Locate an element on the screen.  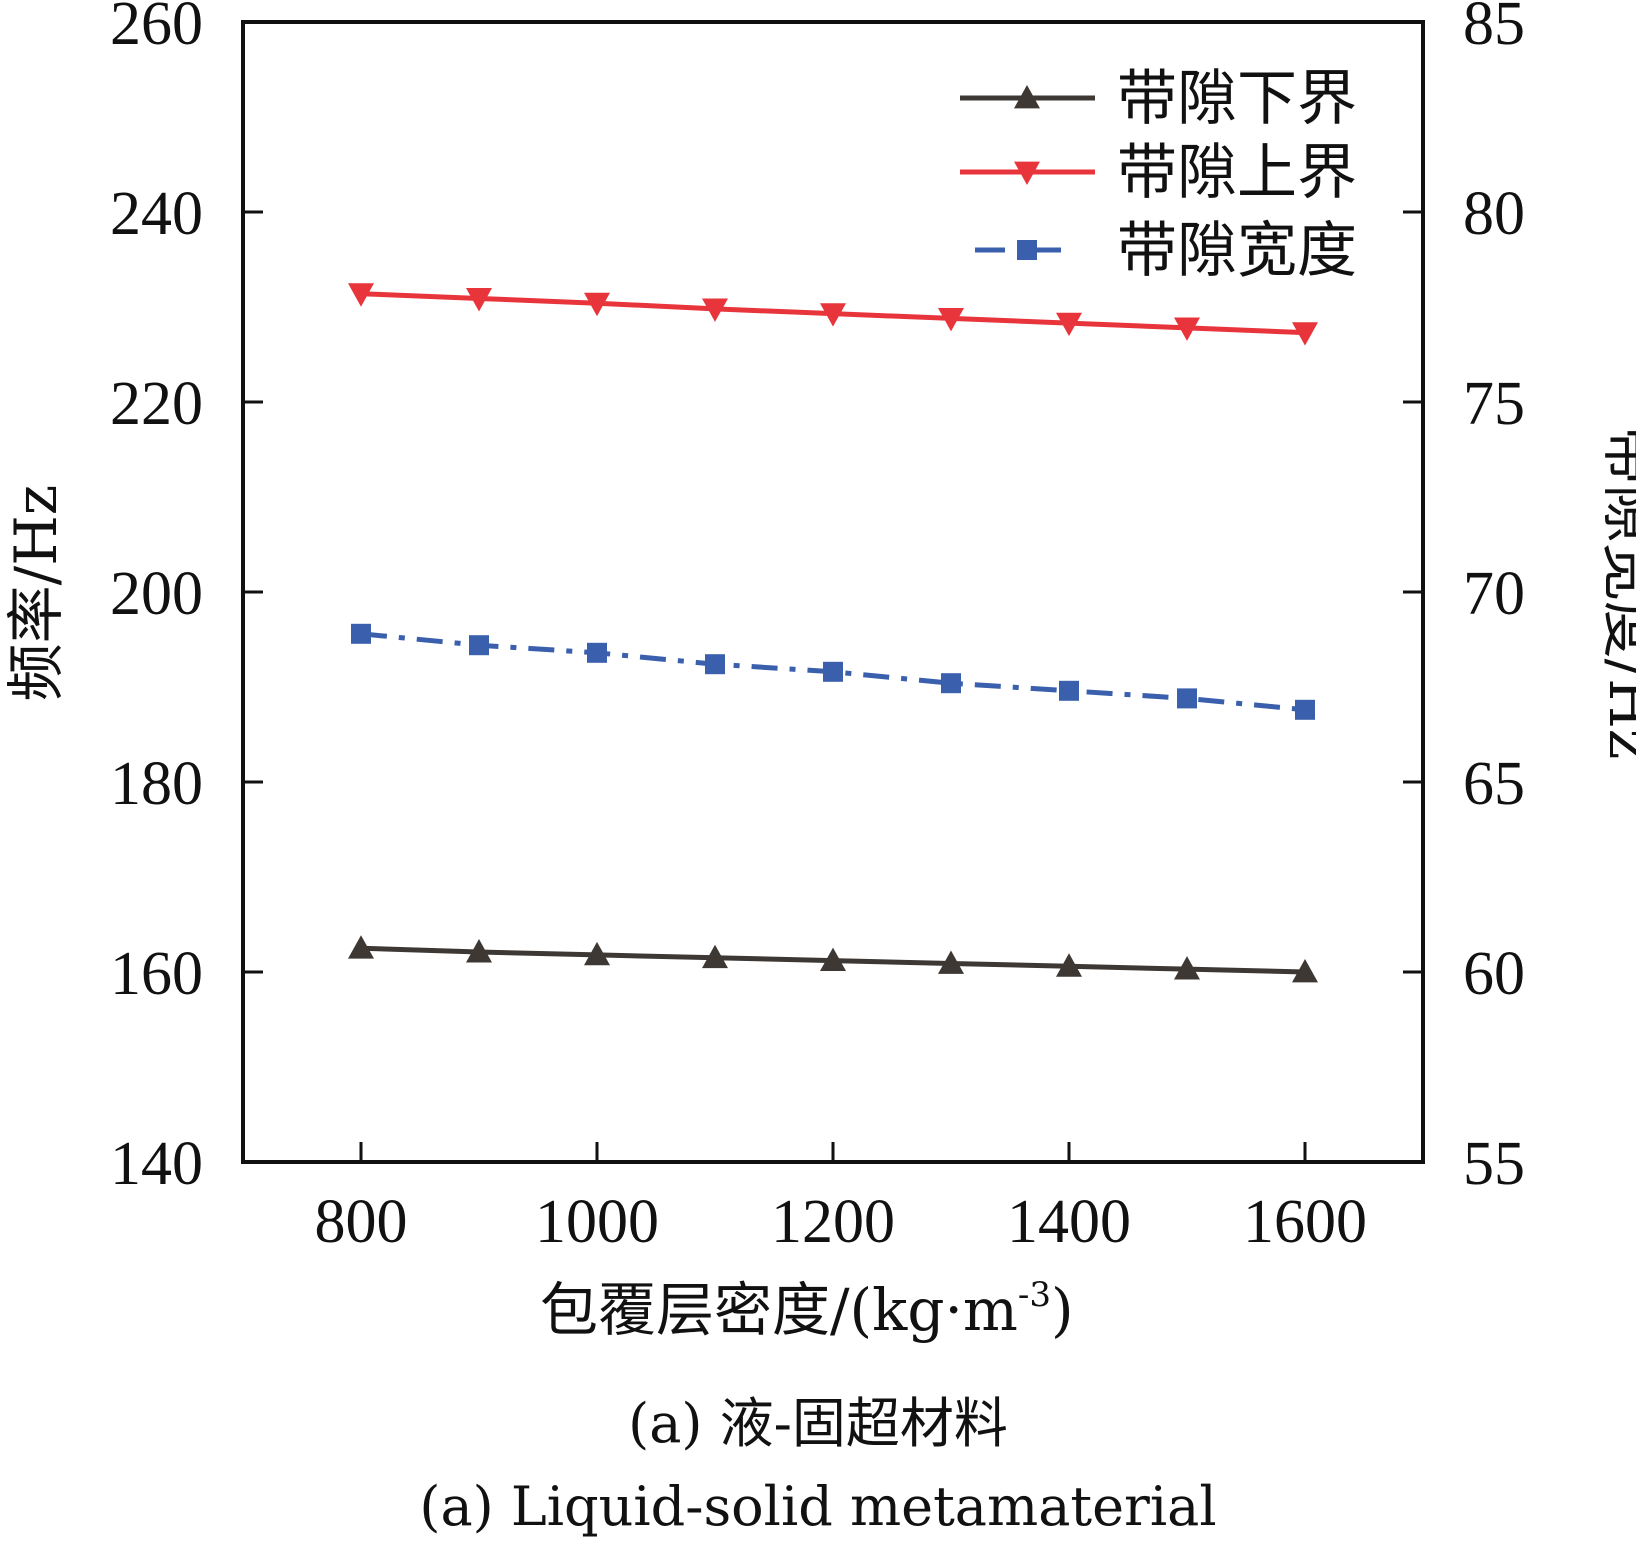
legend-item: 带隙下界 is located at coordinates (1158, 99).